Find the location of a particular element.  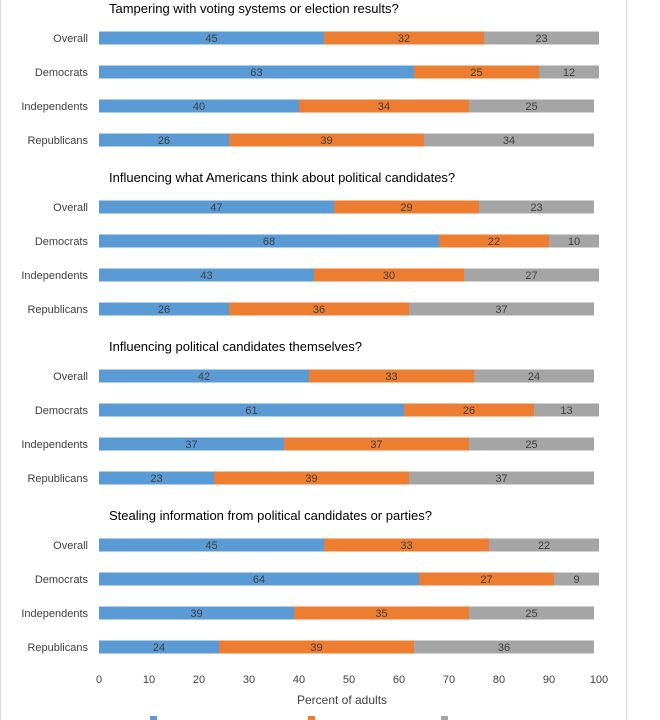

data-label: 10 is located at coordinates (574, 242).